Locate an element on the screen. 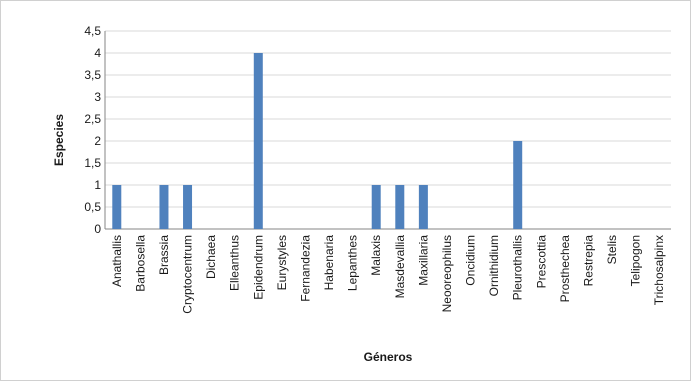 The image size is (691, 381). bar-maxillaria is located at coordinates (423, 207).